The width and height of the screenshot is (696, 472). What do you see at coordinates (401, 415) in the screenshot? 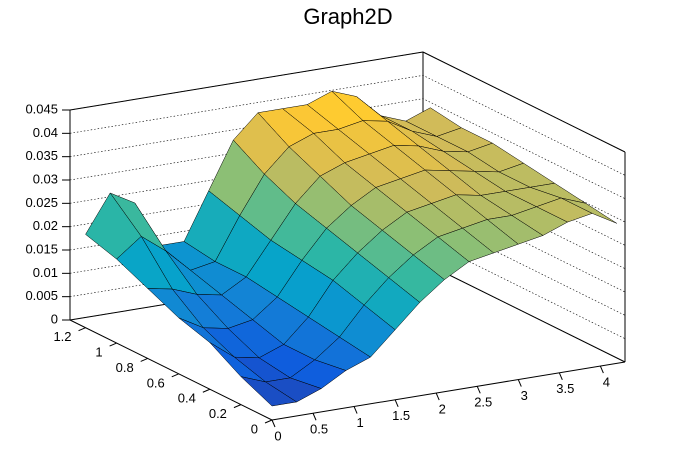
I see `x-tick-label: 1.5` at bounding box center [401, 415].